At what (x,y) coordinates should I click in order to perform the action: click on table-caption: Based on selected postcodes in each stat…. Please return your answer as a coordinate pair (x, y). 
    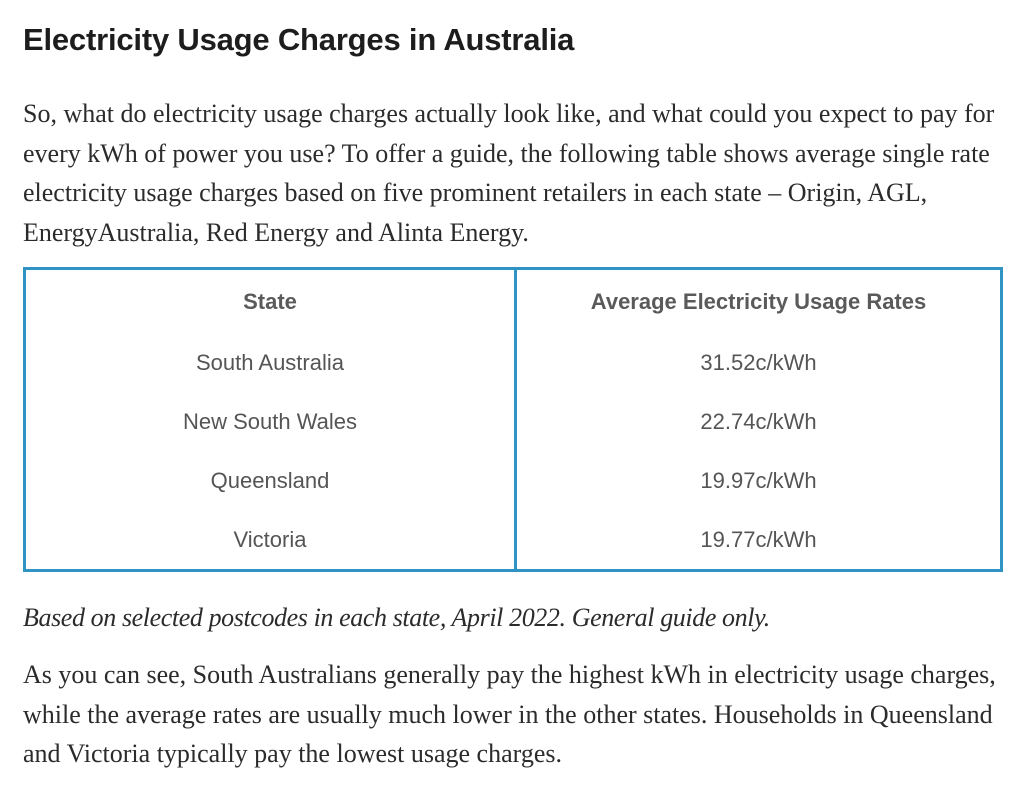
    Looking at the image, I should click on (396, 617).